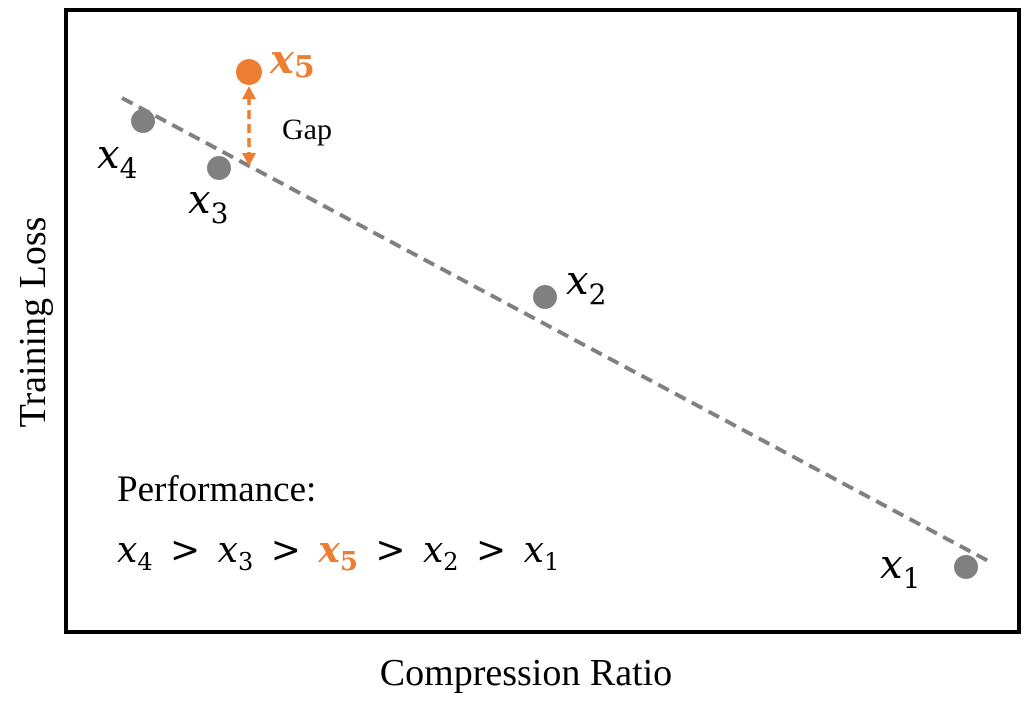 The width and height of the screenshot is (1032, 703). I want to click on point-x2, so click(545, 297).